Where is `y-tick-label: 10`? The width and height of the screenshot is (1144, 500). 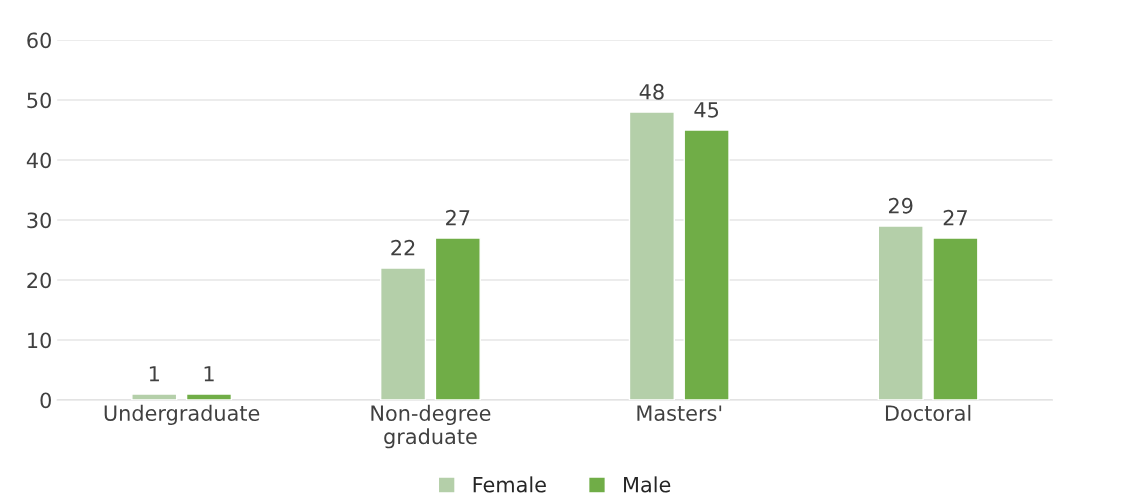 y-tick-label: 10 is located at coordinates (39, 340).